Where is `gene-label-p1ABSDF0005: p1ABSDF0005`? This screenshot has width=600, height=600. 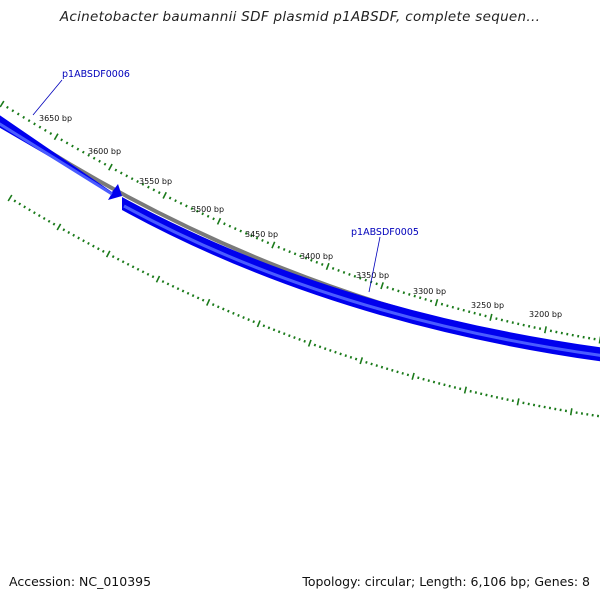
gene-label-p1ABSDF0005: p1ABSDF0005 is located at coordinates (385, 232).